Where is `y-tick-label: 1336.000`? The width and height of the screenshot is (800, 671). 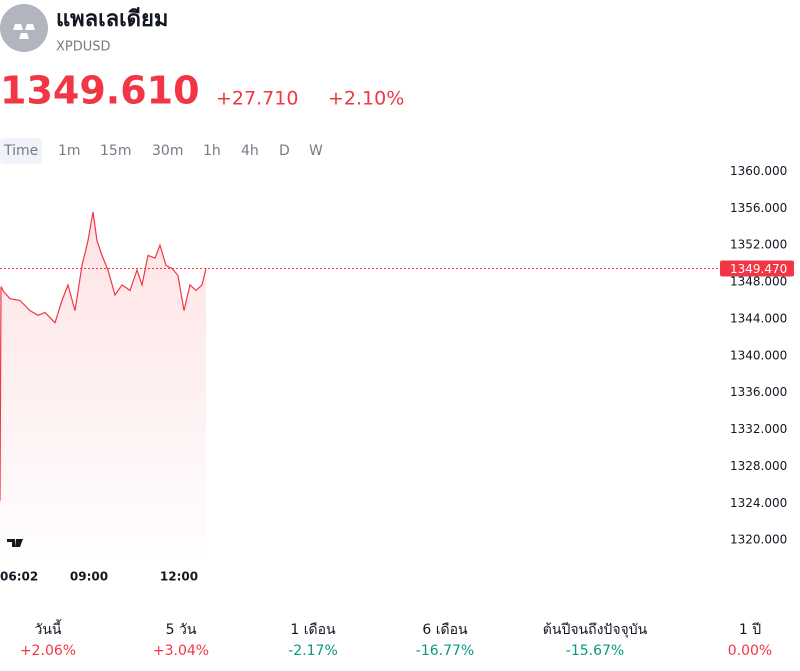 y-tick-label: 1336.000 is located at coordinates (758, 392).